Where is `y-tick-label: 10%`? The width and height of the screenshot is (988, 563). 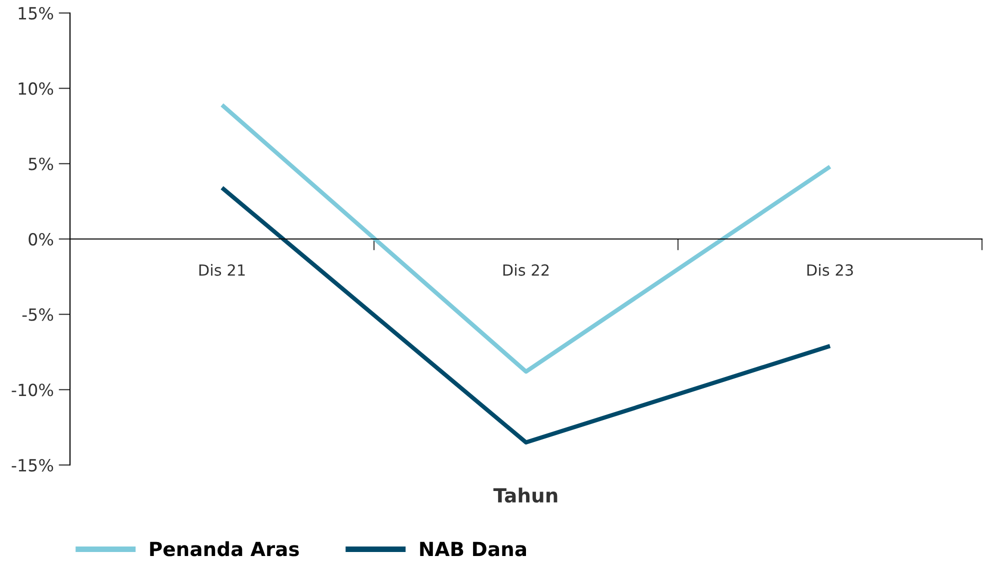
y-tick-label: 10% is located at coordinates (36, 88).